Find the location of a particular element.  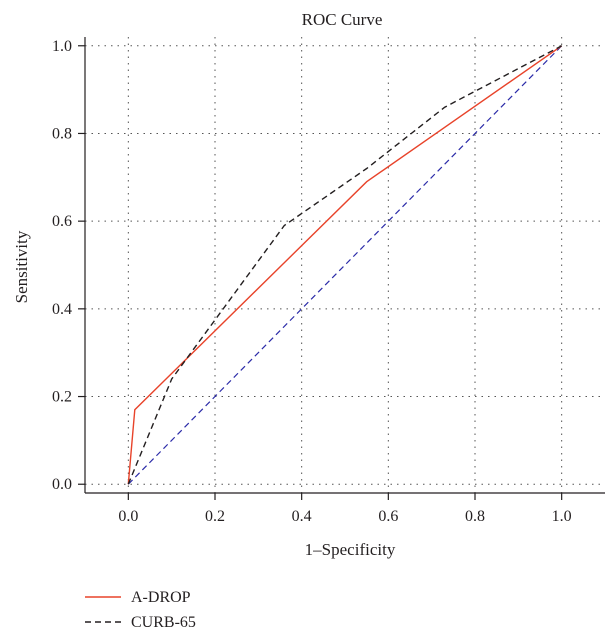

x-tick-label-3: 0.6 is located at coordinates (388, 516).